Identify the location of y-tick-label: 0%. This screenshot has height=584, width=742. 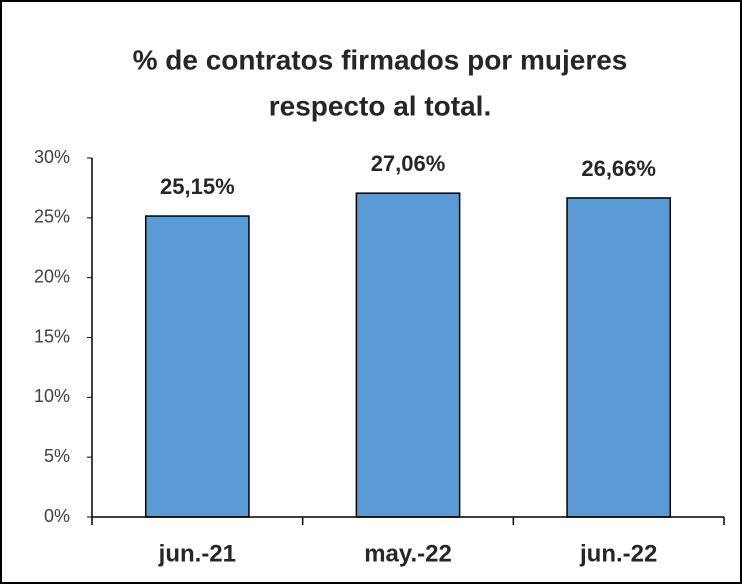
(57, 516).